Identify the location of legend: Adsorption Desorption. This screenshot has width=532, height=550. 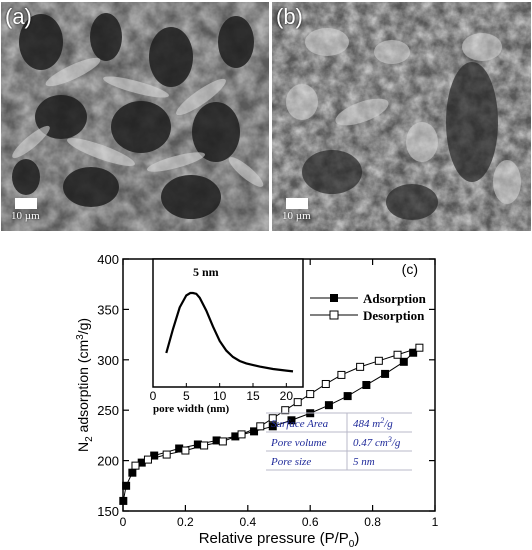
(368, 307).